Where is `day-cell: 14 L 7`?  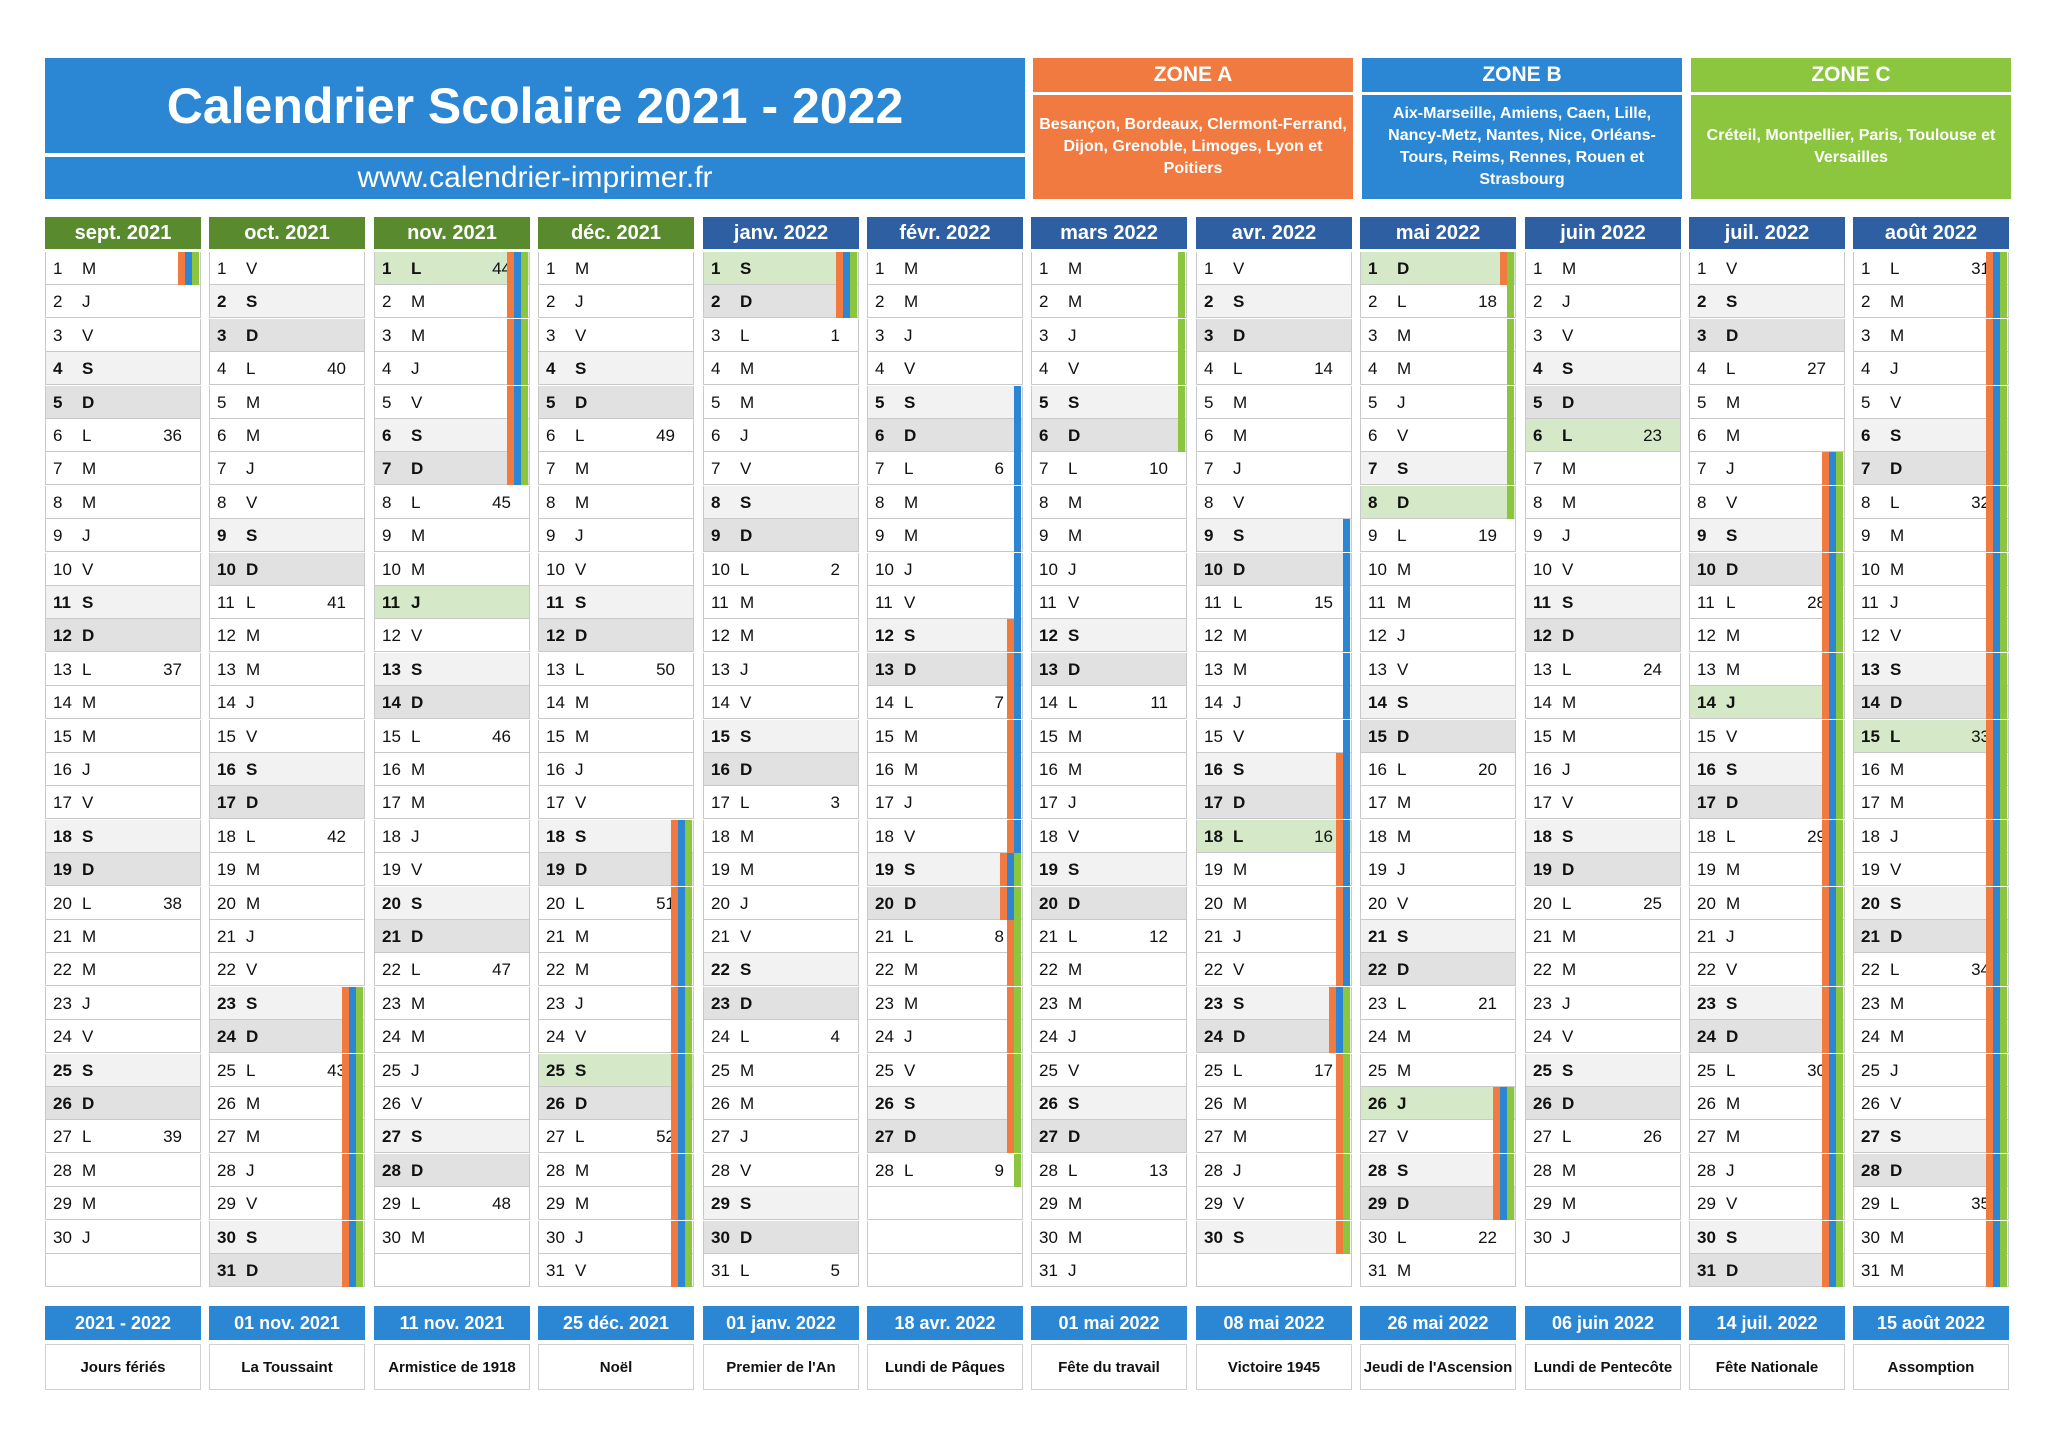 day-cell: 14 L 7 is located at coordinates (945, 702).